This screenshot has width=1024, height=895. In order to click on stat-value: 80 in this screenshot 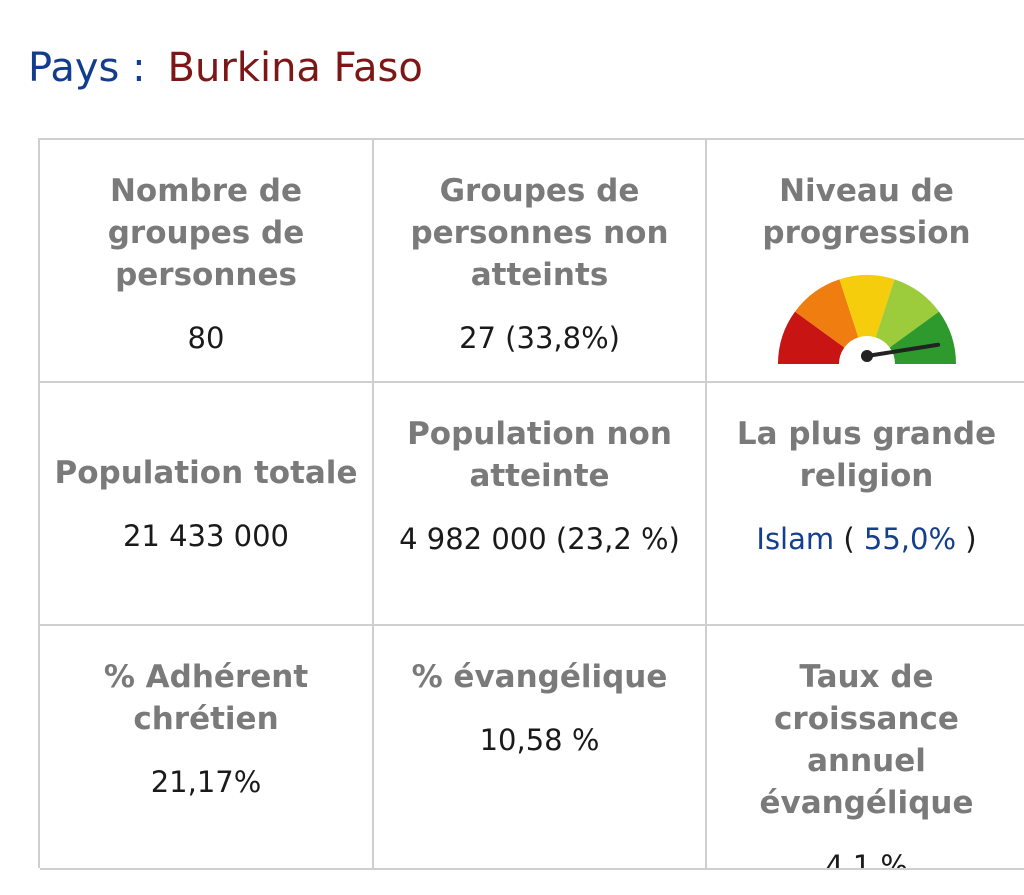, I will do `click(206, 338)`.